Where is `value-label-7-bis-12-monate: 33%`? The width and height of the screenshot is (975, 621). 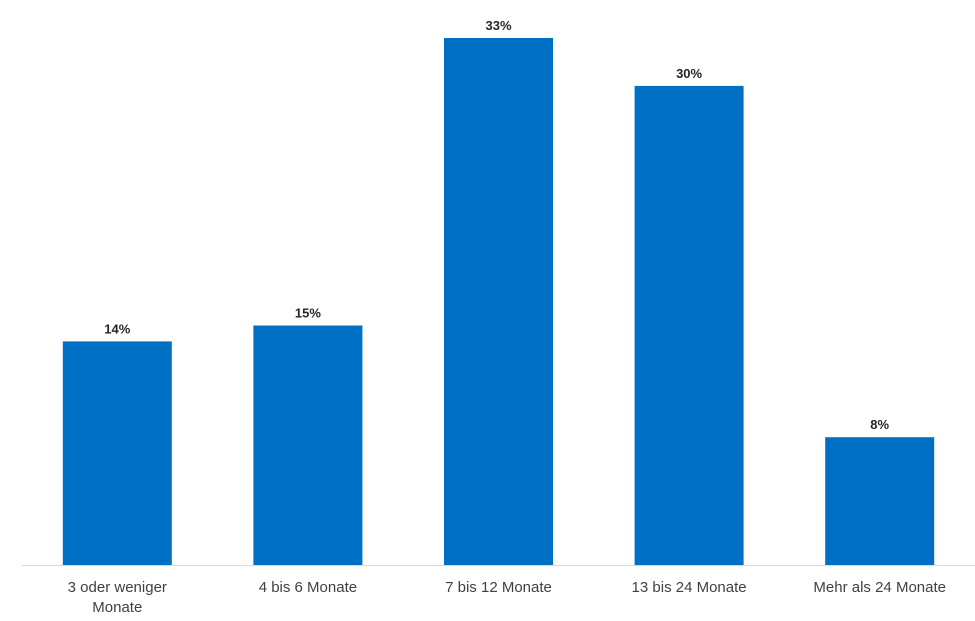 value-label-7-bis-12-monate: 33% is located at coordinates (498, 25).